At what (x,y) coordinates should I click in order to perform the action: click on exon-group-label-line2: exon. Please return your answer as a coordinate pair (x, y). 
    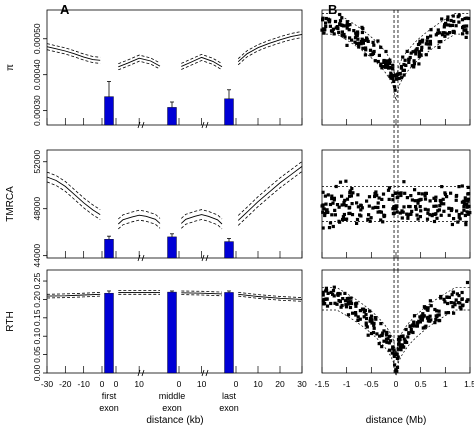
    Looking at the image, I should click on (229, 408).